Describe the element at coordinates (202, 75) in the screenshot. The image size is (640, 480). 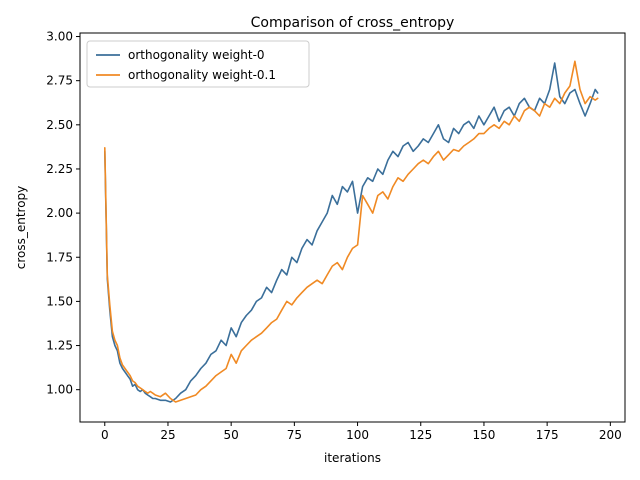
I see `legend-label-1: orthogonality weight-0.1` at that location.